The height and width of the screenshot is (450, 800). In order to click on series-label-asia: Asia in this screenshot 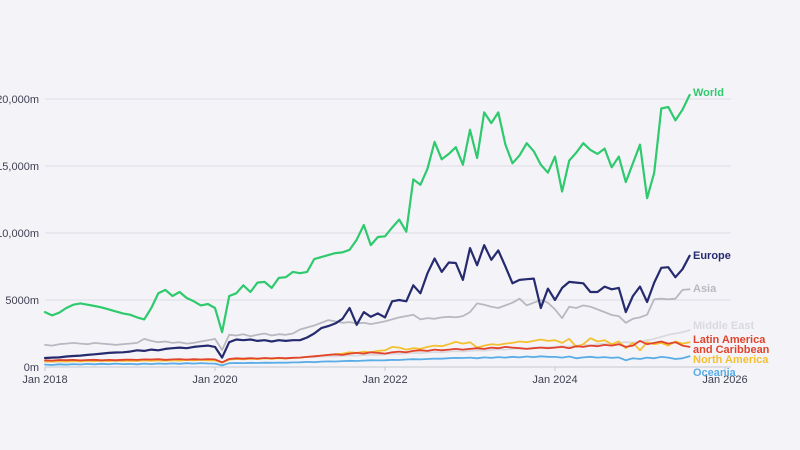, I will do `click(705, 289)`.